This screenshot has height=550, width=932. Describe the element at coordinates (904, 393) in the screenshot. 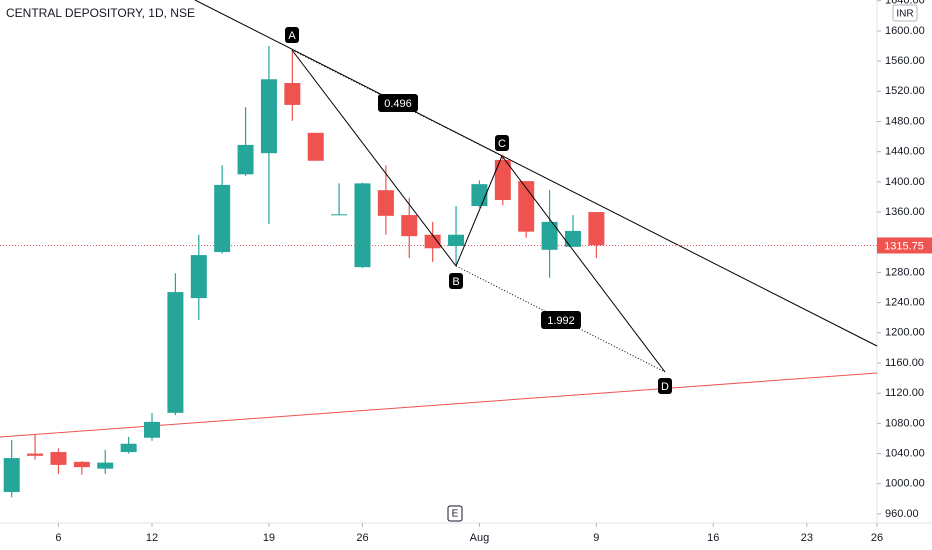

I see `y-tick-label: 1120.00` at that location.